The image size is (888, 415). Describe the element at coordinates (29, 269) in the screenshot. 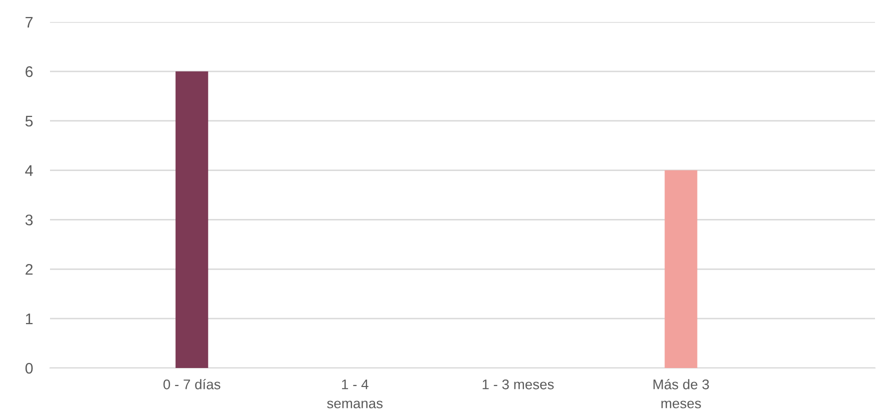

I see `y-tick-label: 2` at that location.